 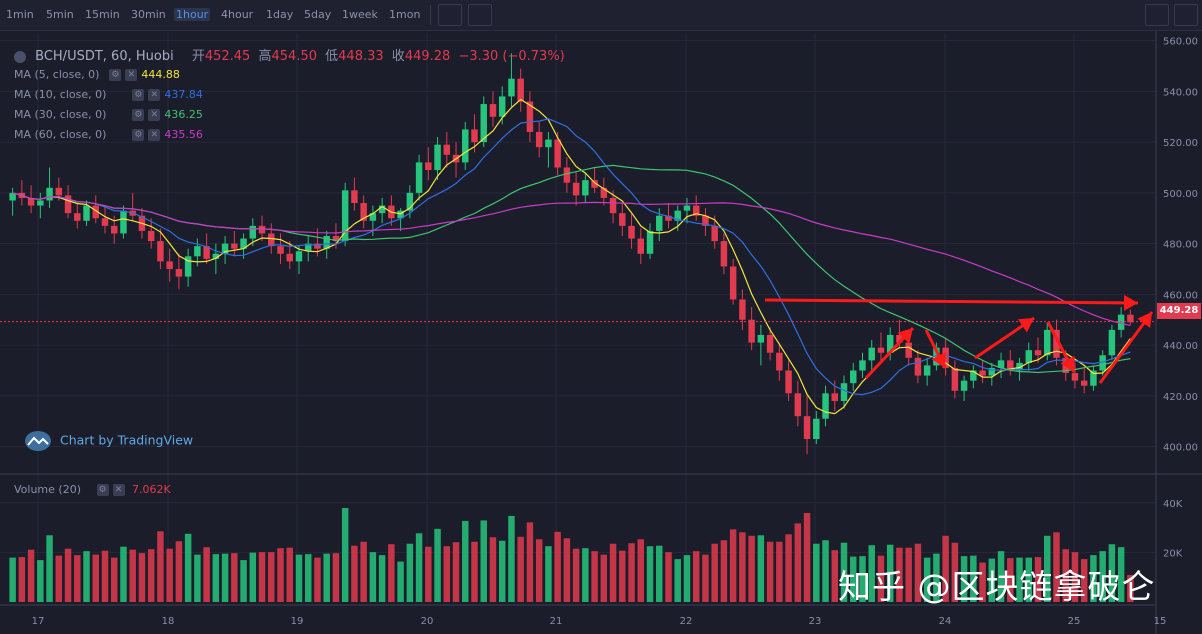 What do you see at coordinates (108, 441) in the screenshot?
I see `tradingview-logo: Chart by TradingView` at bounding box center [108, 441].